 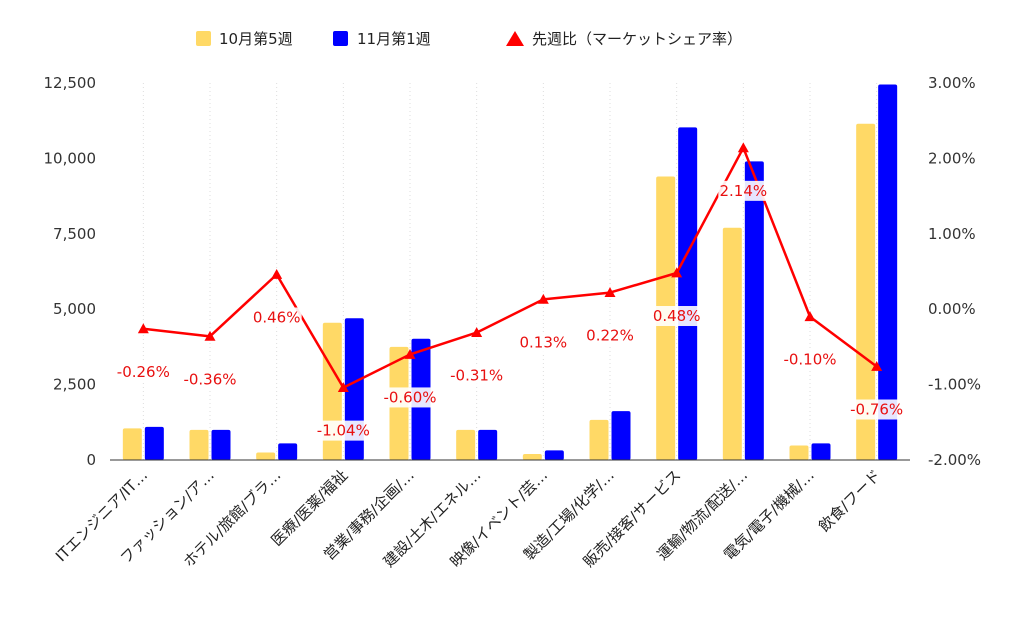 What do you see at coordinates (70, 83) in the screenshot?
I see `y-left-tick-label: 12,500` at bounding box center [70, 83].